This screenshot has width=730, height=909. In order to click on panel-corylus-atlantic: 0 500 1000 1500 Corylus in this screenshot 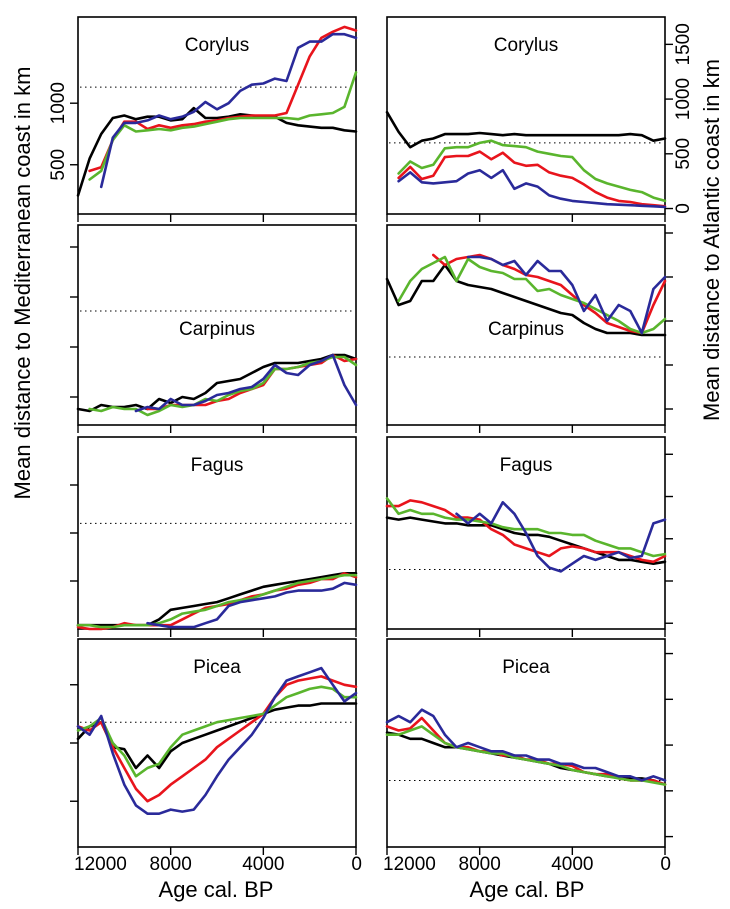, I will do `click(539, 119)`.